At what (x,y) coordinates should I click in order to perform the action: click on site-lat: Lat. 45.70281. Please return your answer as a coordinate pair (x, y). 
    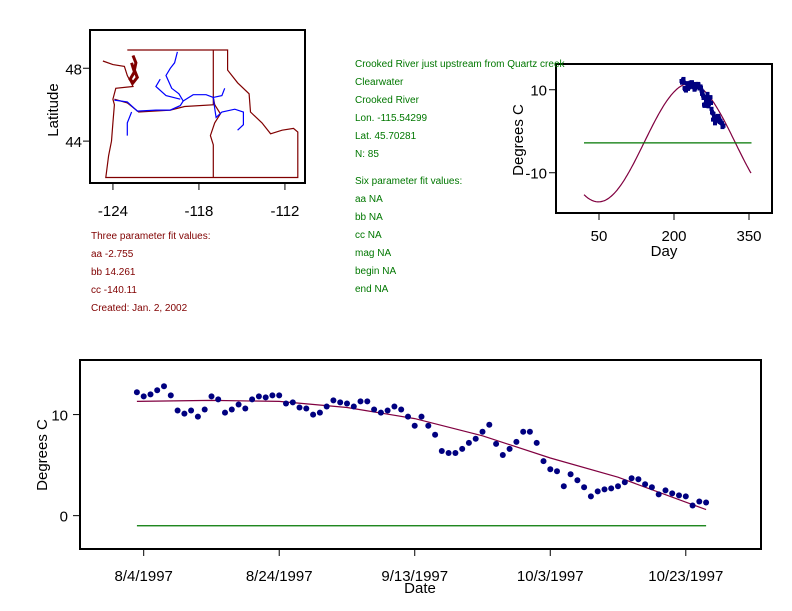
    Looking at the image, I should click on (386, 136).